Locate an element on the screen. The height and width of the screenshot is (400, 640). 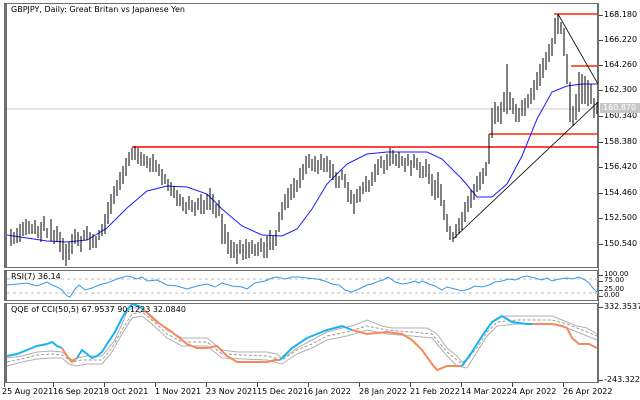
qqe-upper-band is located at coordinates (302, 335).